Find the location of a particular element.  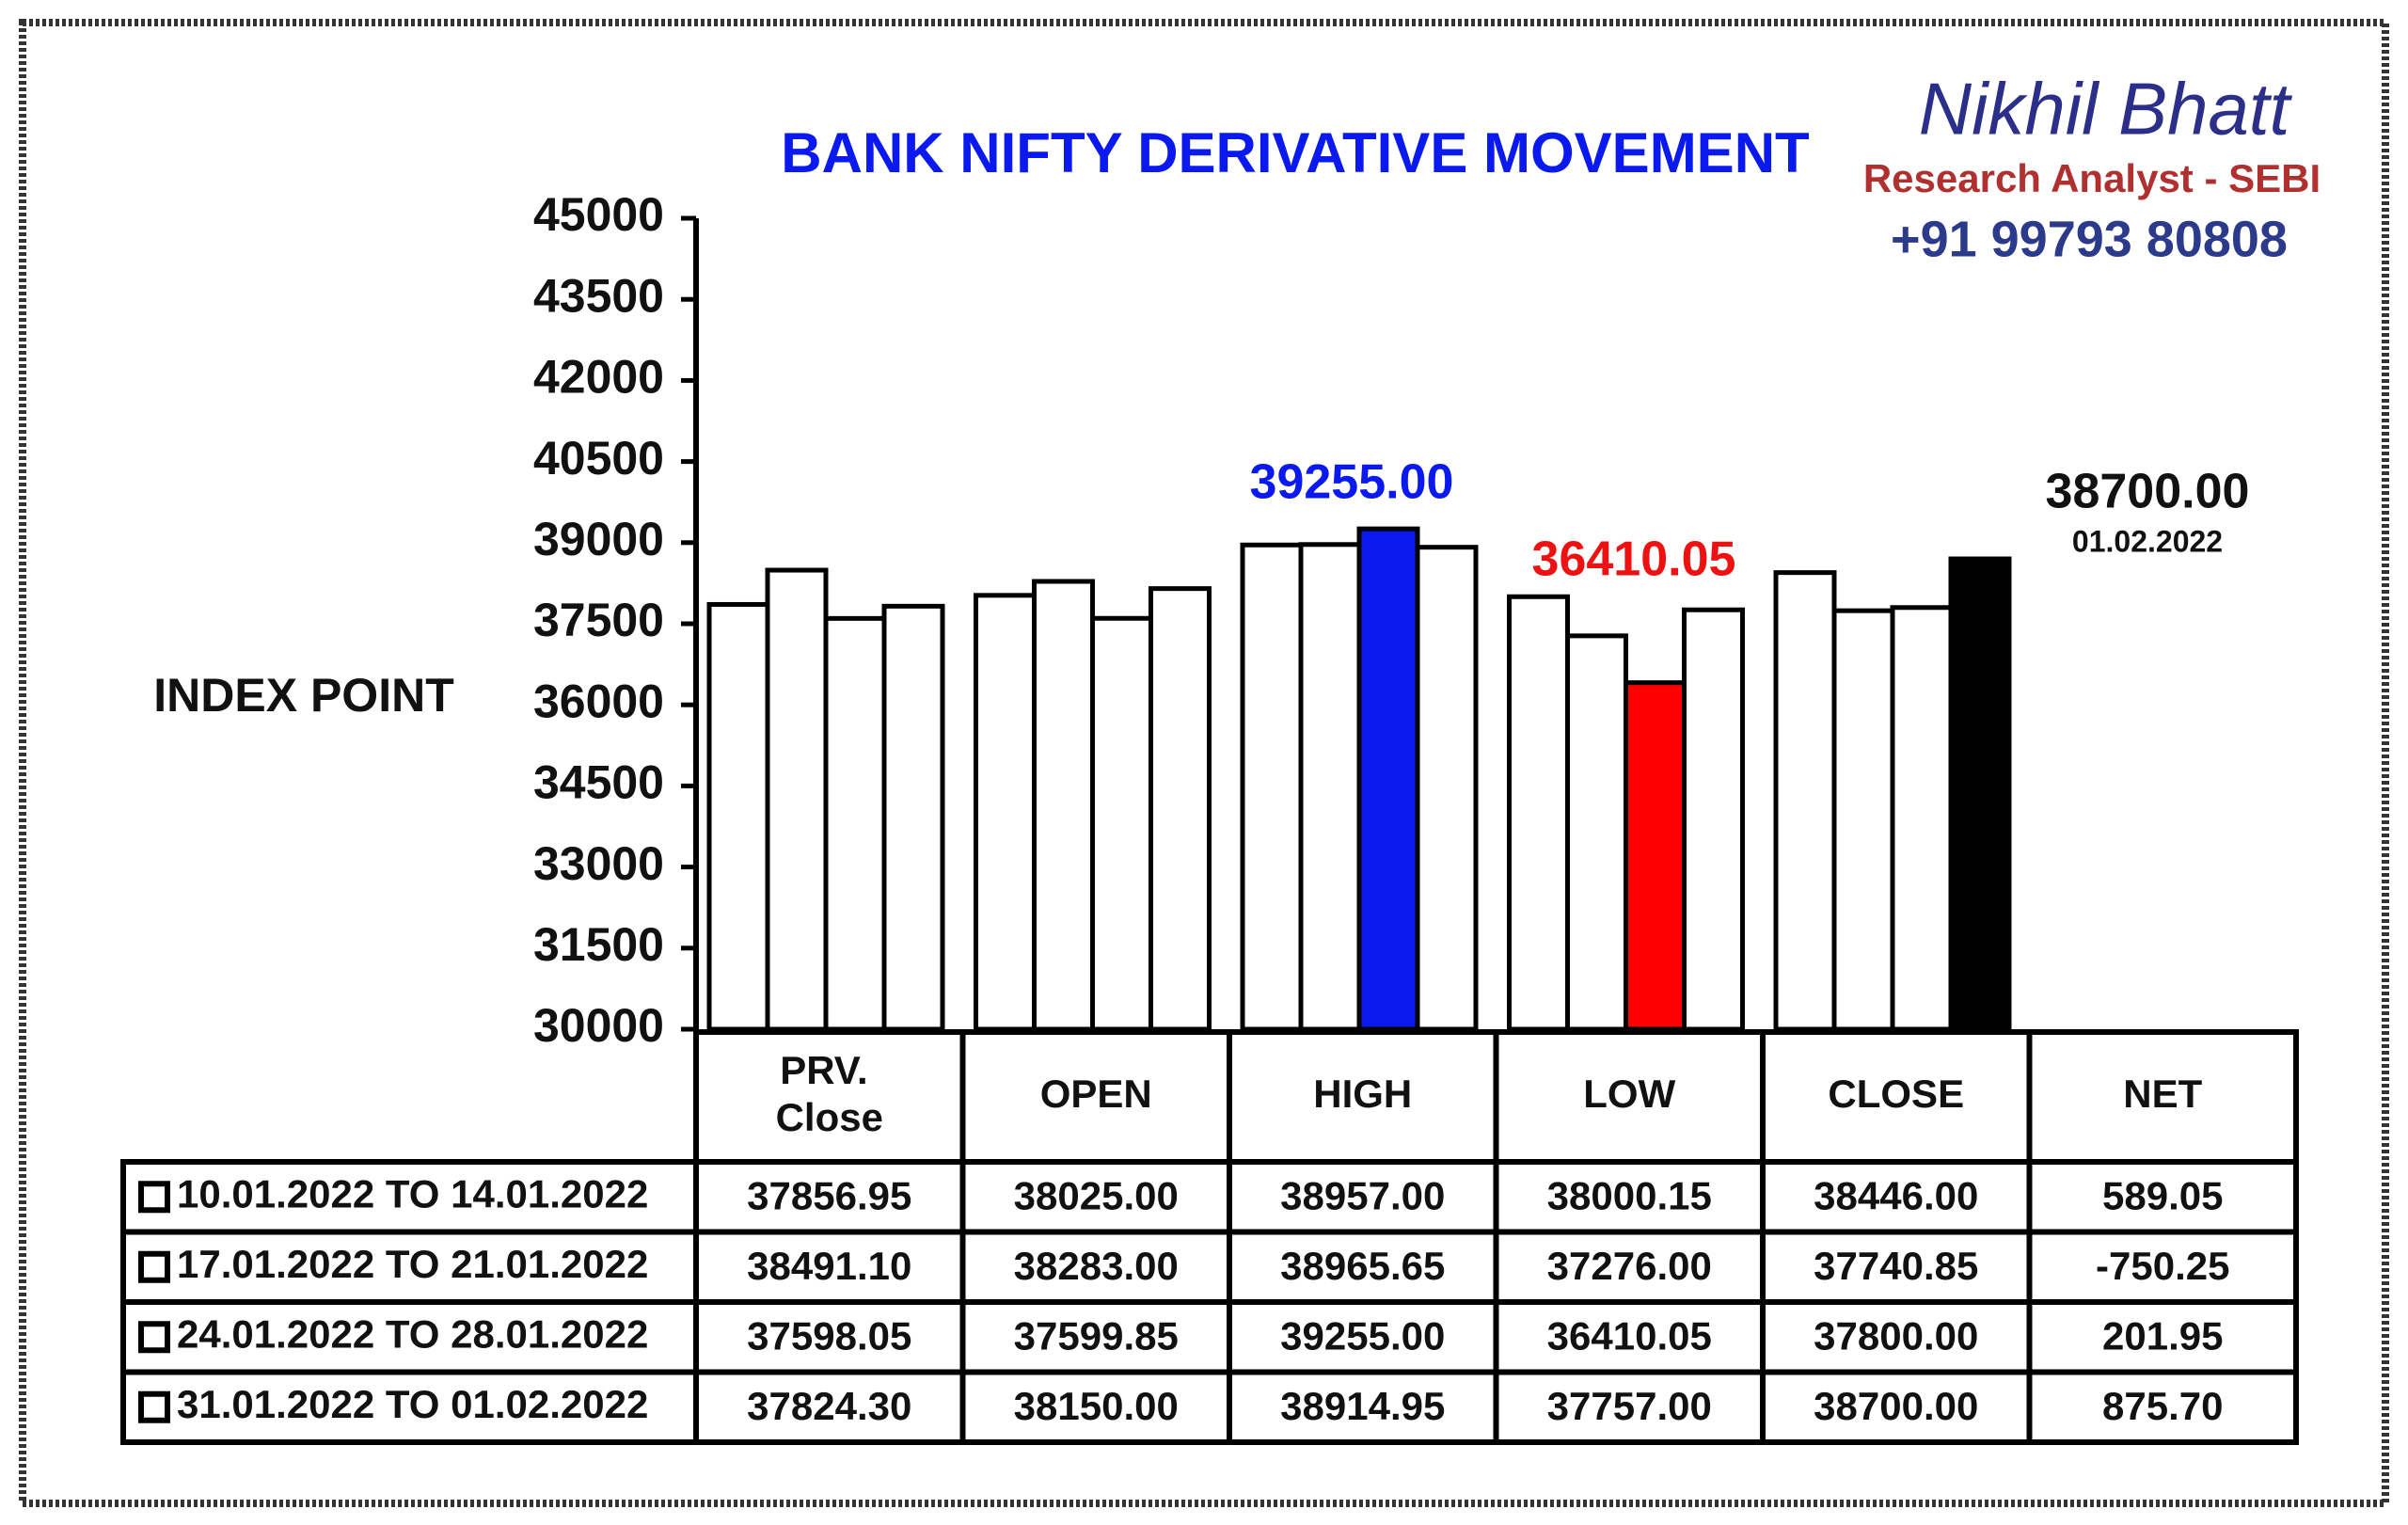

table-header: NET is located at coordinates (2163, 1094).